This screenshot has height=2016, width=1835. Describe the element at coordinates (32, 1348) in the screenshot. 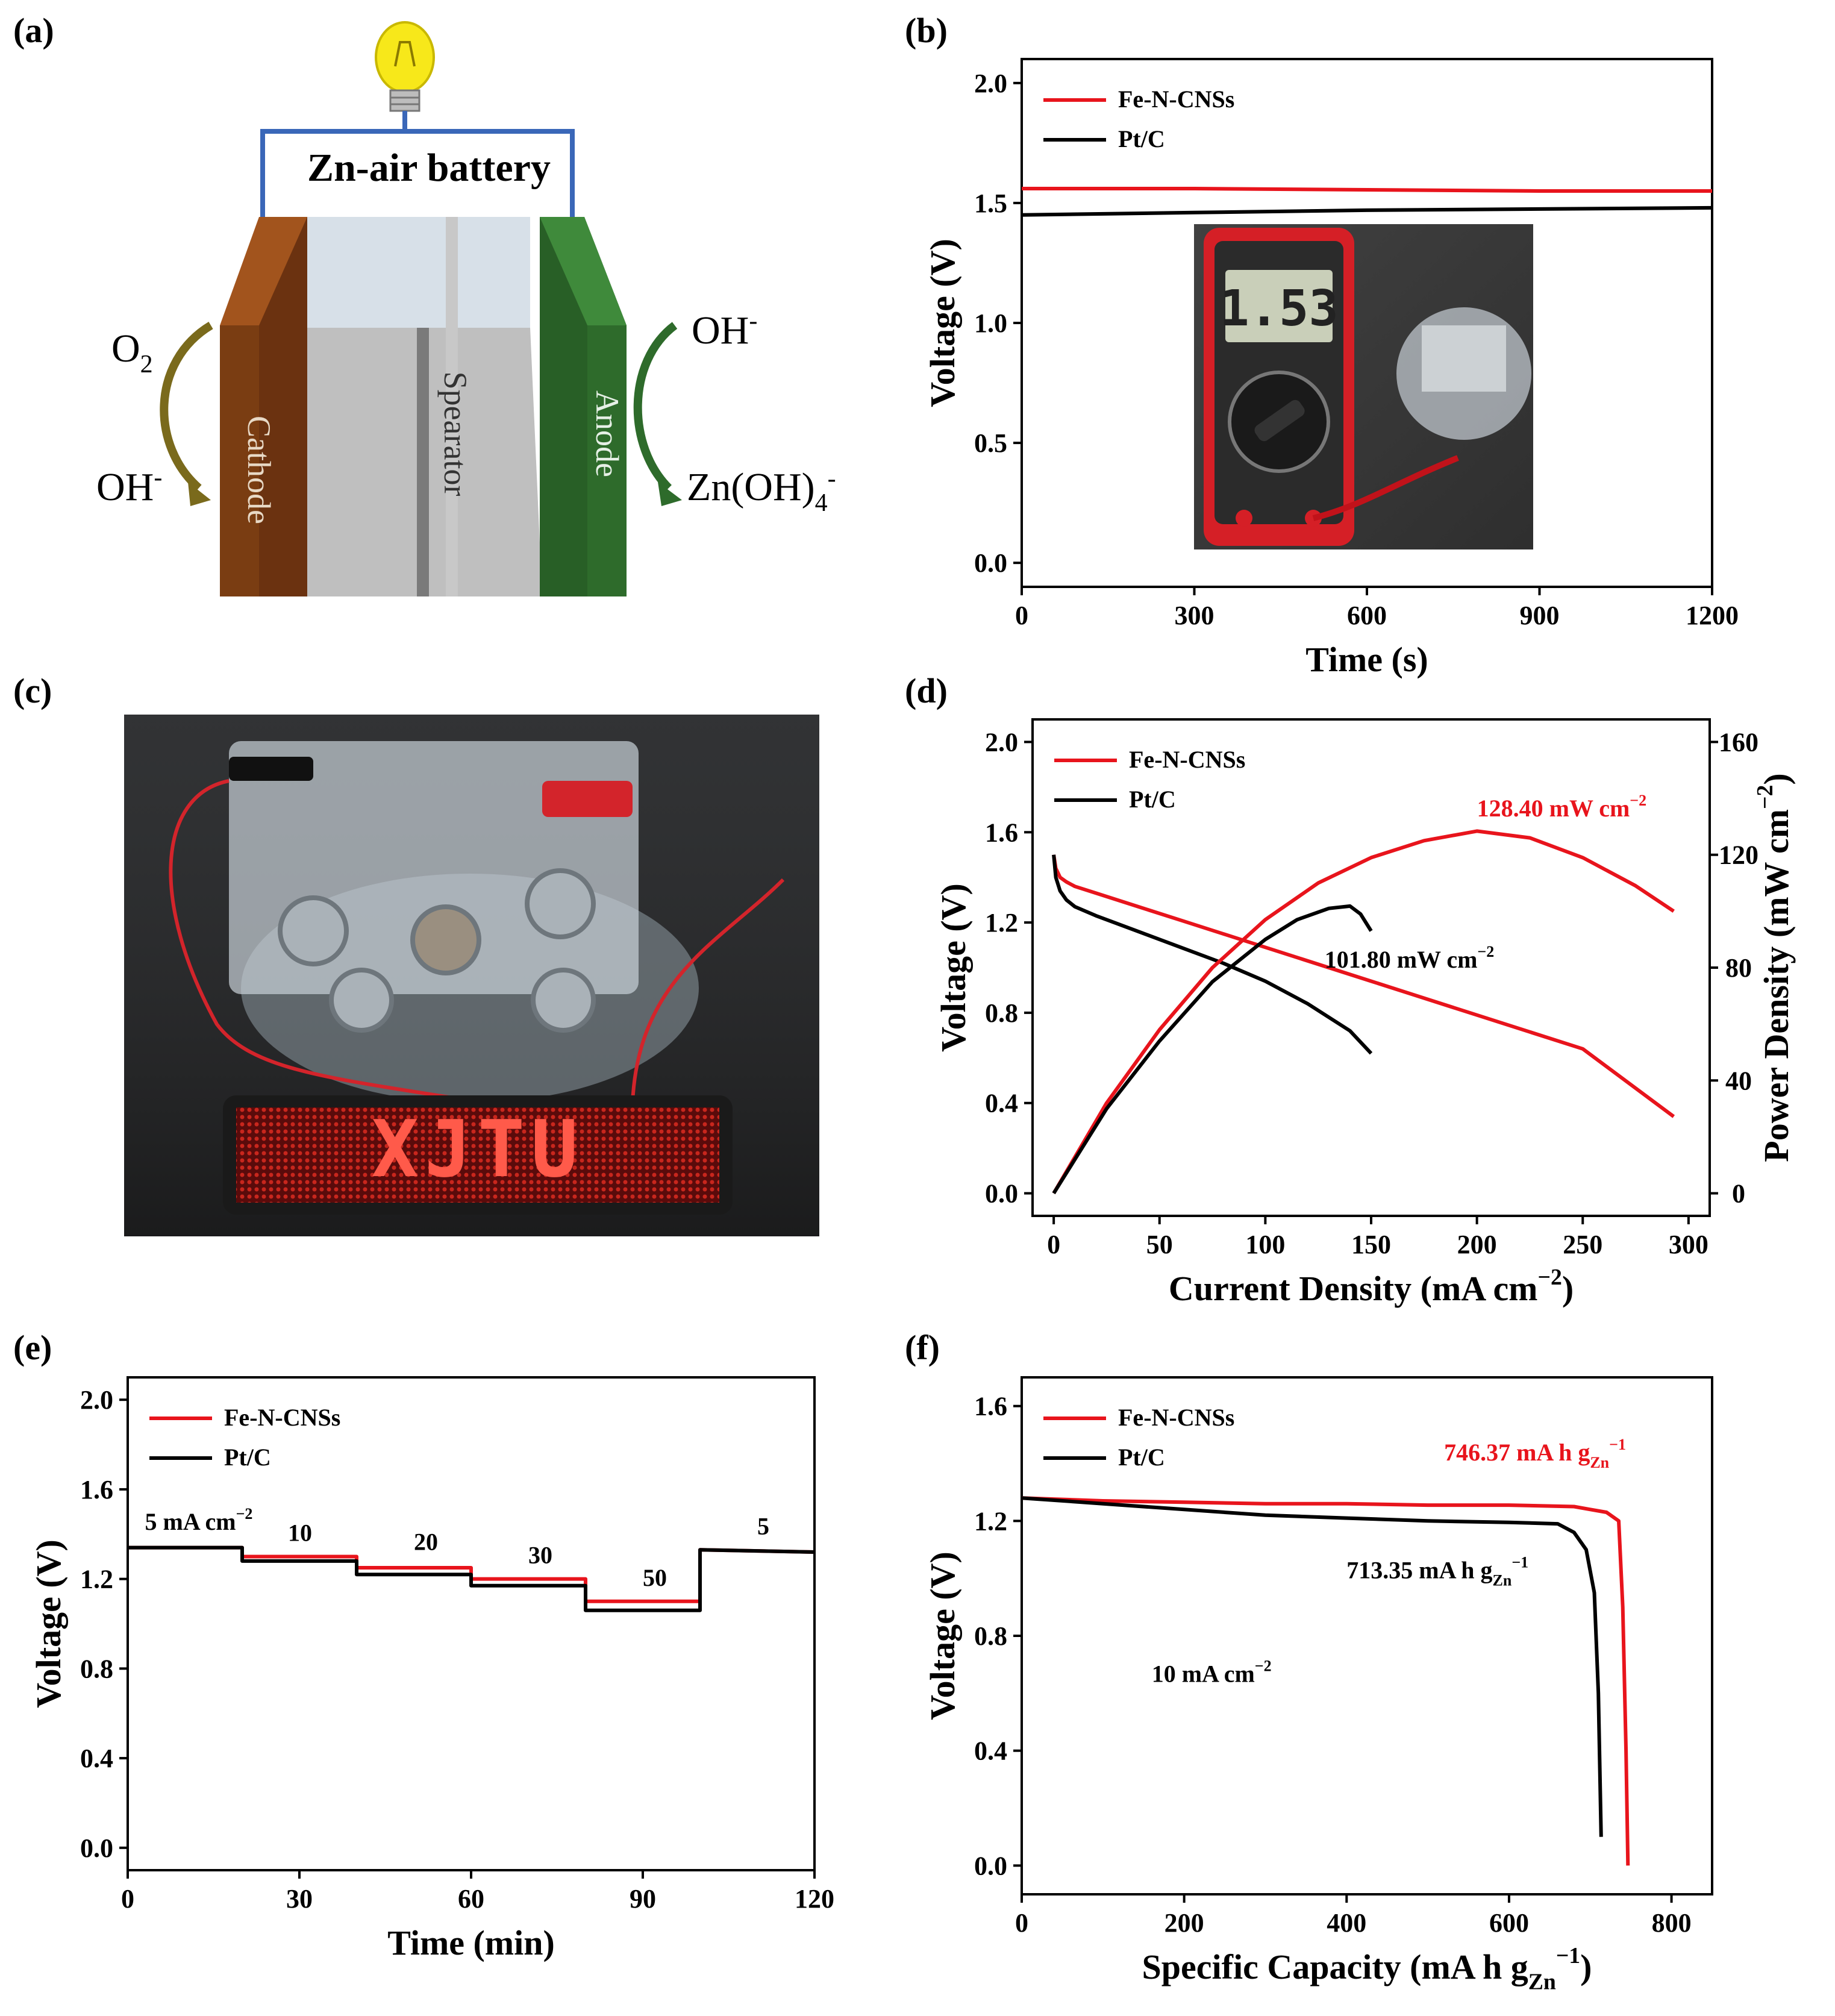

I see `panel-e-label: (e)` at that location.